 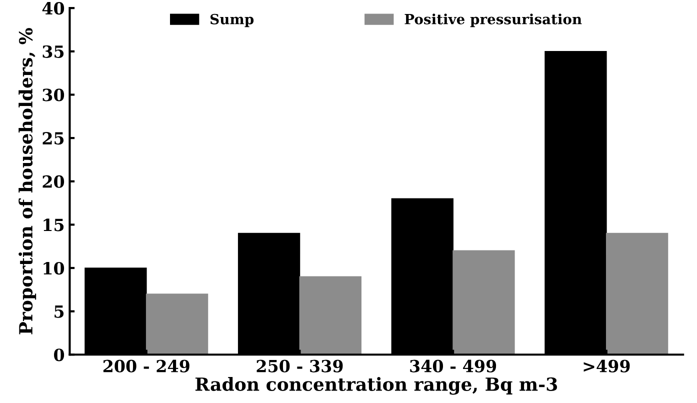 I want to click on y-tick-label: 0, so click(x=59, y=355).